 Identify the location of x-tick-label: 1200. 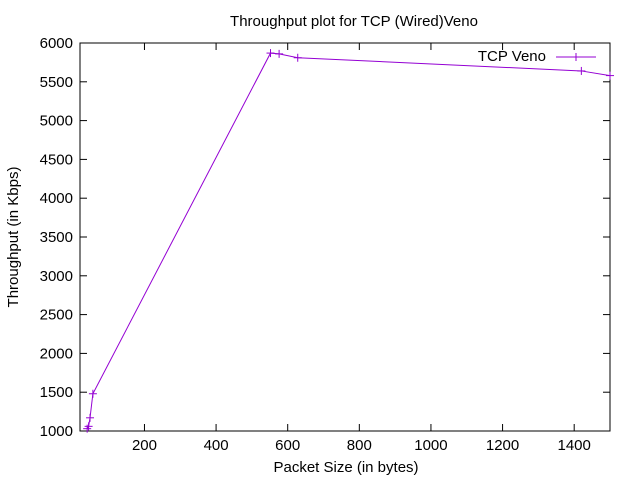
(502, 445).